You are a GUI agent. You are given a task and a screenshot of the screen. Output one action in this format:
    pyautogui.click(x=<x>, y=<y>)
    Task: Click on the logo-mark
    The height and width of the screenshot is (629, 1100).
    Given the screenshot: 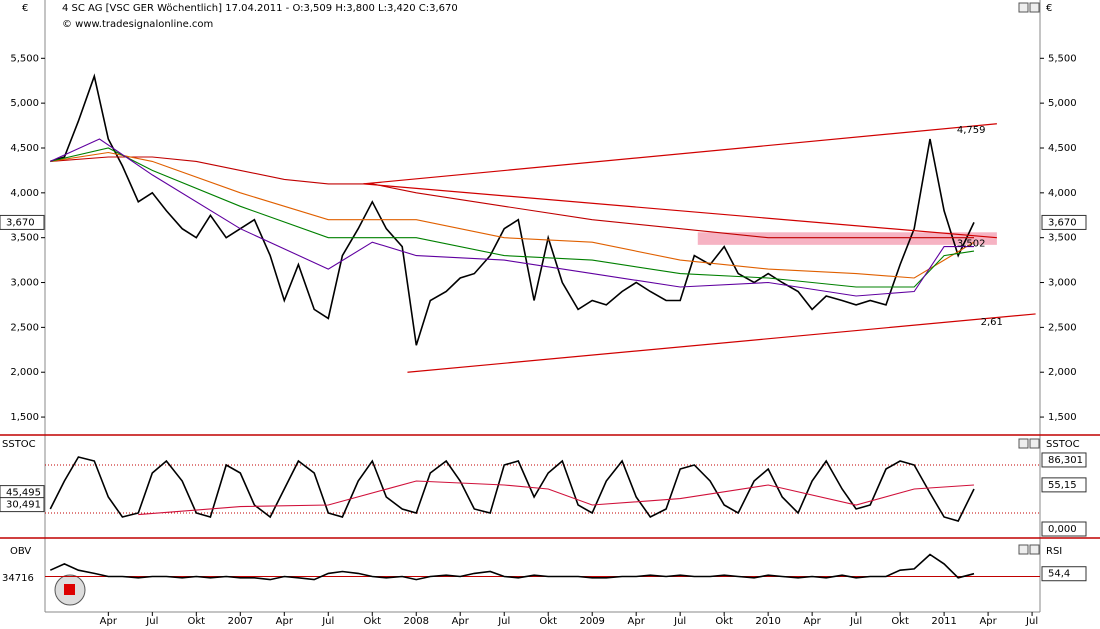 What is the action you would take?
    pyautogui.click(x=69, y=589)
    